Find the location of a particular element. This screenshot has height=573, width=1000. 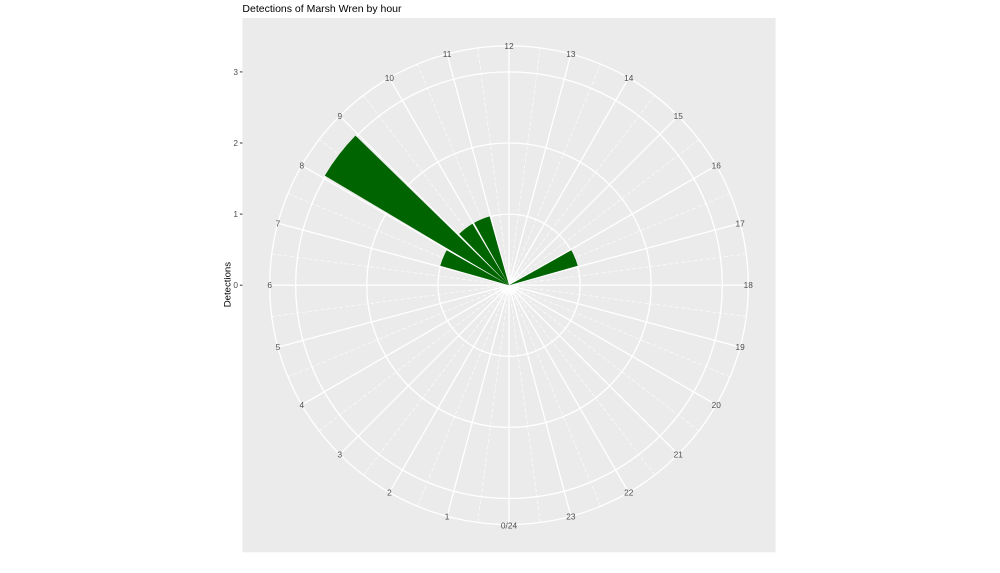

svg-text: 21 is located at coordinates (679, 454).